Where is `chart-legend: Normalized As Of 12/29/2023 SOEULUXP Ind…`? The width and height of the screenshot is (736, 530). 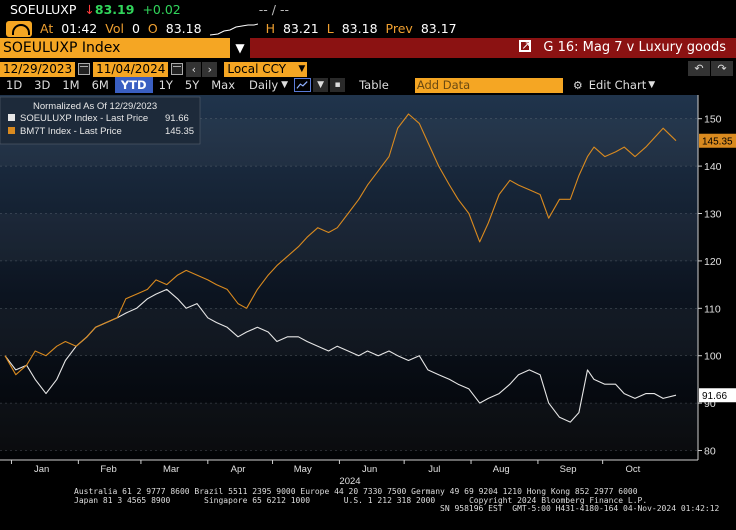
chart-legend: Normalized As Of 12/29/2023 SOEULUXP Ind… is located at coordinates (100, 120).